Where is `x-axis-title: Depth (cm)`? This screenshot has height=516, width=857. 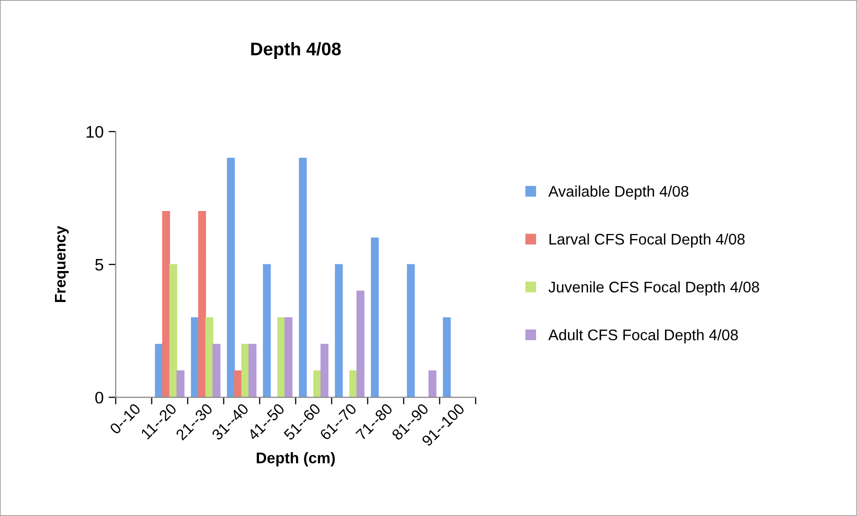
x-axis-title: Depth (cm) is located at coordinates (295, 459).